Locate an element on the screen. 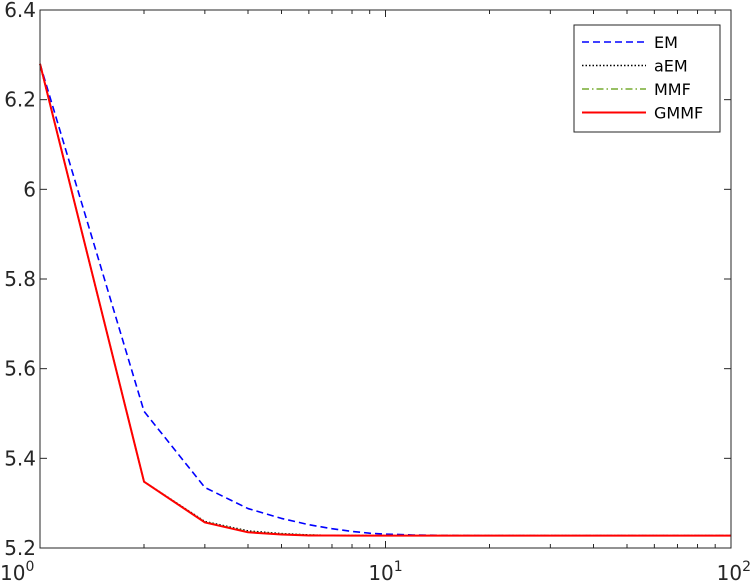 The image size is (752, 585). y-tick-label: 5.8 is located at coordinates (20, 279).